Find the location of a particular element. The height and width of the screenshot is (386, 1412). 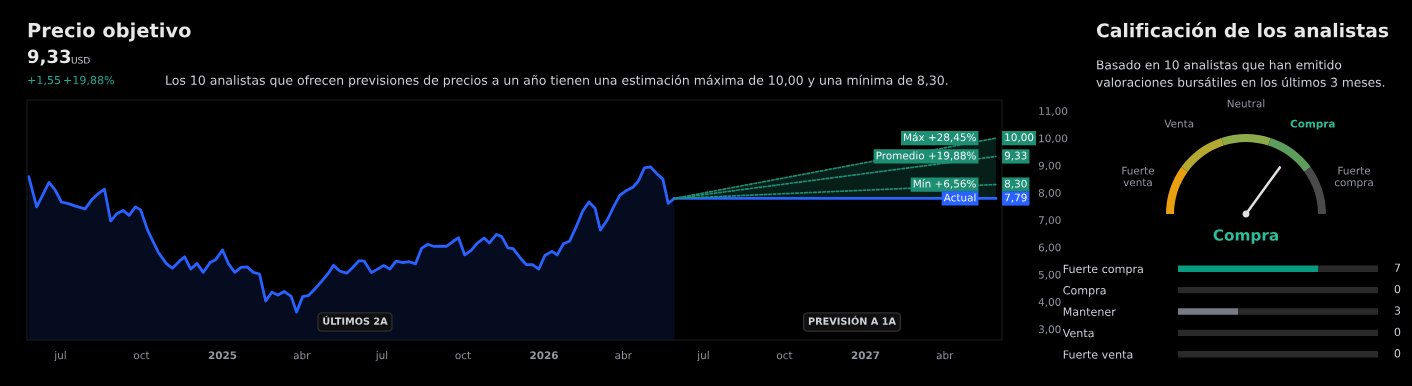

y-tick-label: Compra is located at coordinates (1084, 291).